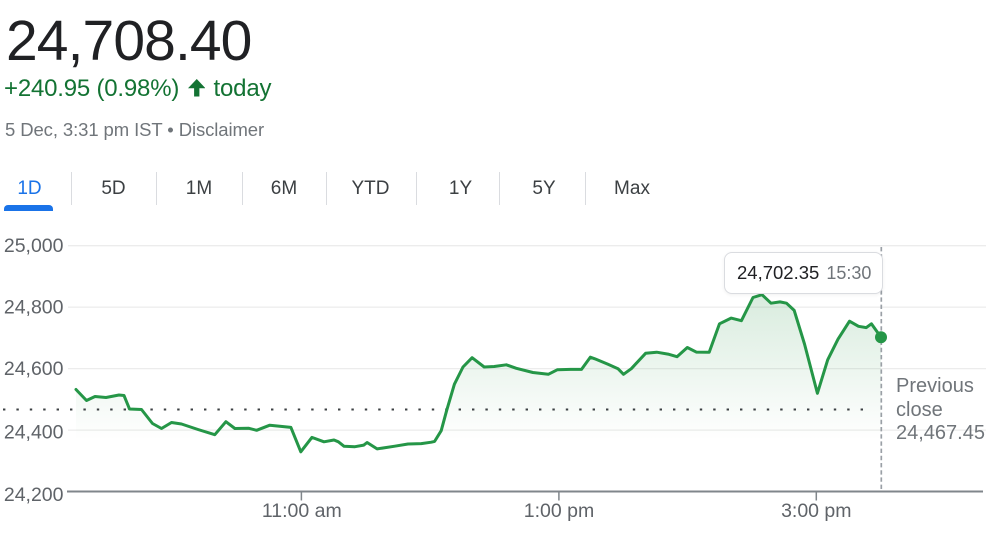 This screenshot has height=544, width=995. I want to click on svg-text: 25,000, so click(34, 246).